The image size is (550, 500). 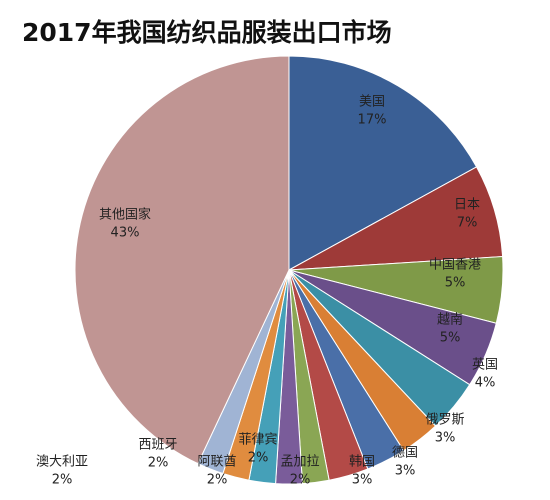 I want to click on slice-label: 俄罗斯, so click(x=444, y=420).